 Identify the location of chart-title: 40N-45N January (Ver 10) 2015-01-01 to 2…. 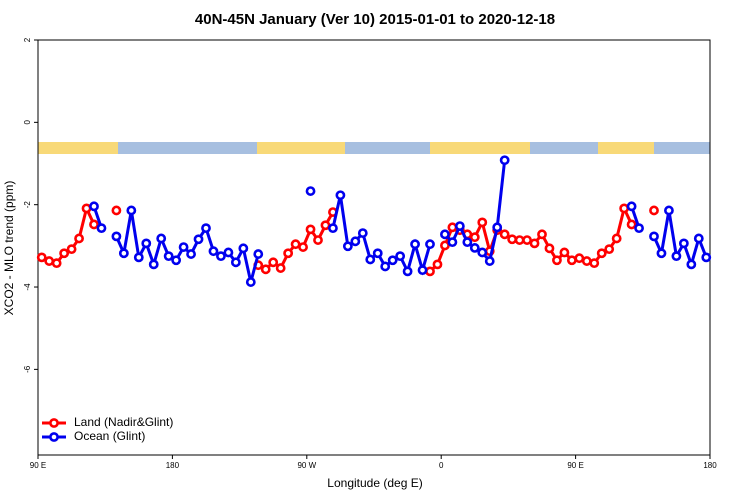
(375, 19).